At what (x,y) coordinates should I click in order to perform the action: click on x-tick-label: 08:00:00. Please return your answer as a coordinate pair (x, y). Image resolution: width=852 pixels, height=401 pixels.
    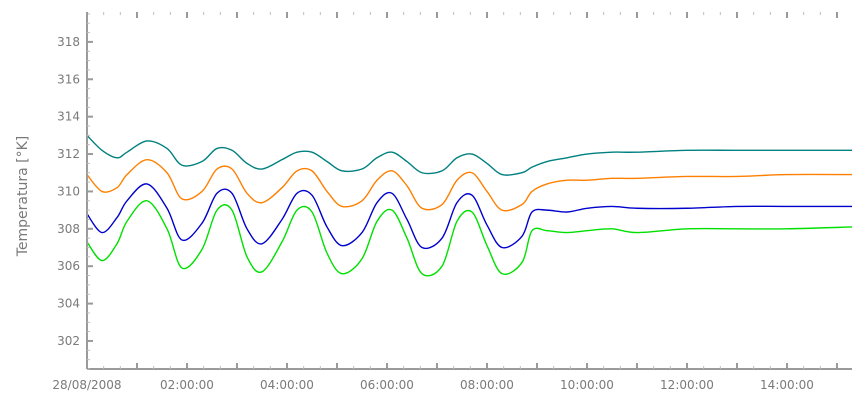
    Looking at the image, I should click on (487, 385).